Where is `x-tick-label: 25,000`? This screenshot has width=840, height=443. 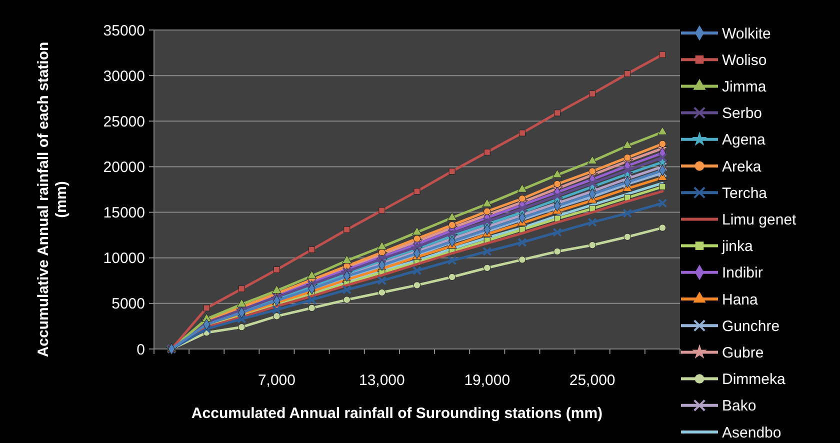
x-tick-label: 25,000 is located at coordinates (592, 380).